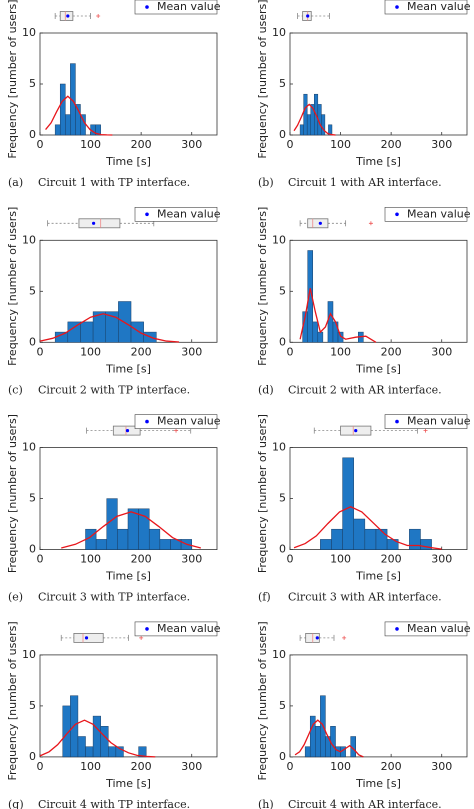  I want to click on caption-label: (f), so click(264, 597).